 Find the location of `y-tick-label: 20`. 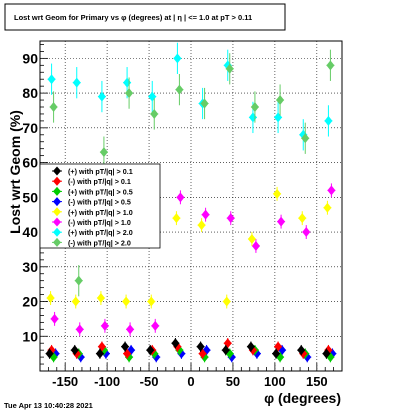

y-tick-label: 20 is located at coordinates (30, 302).